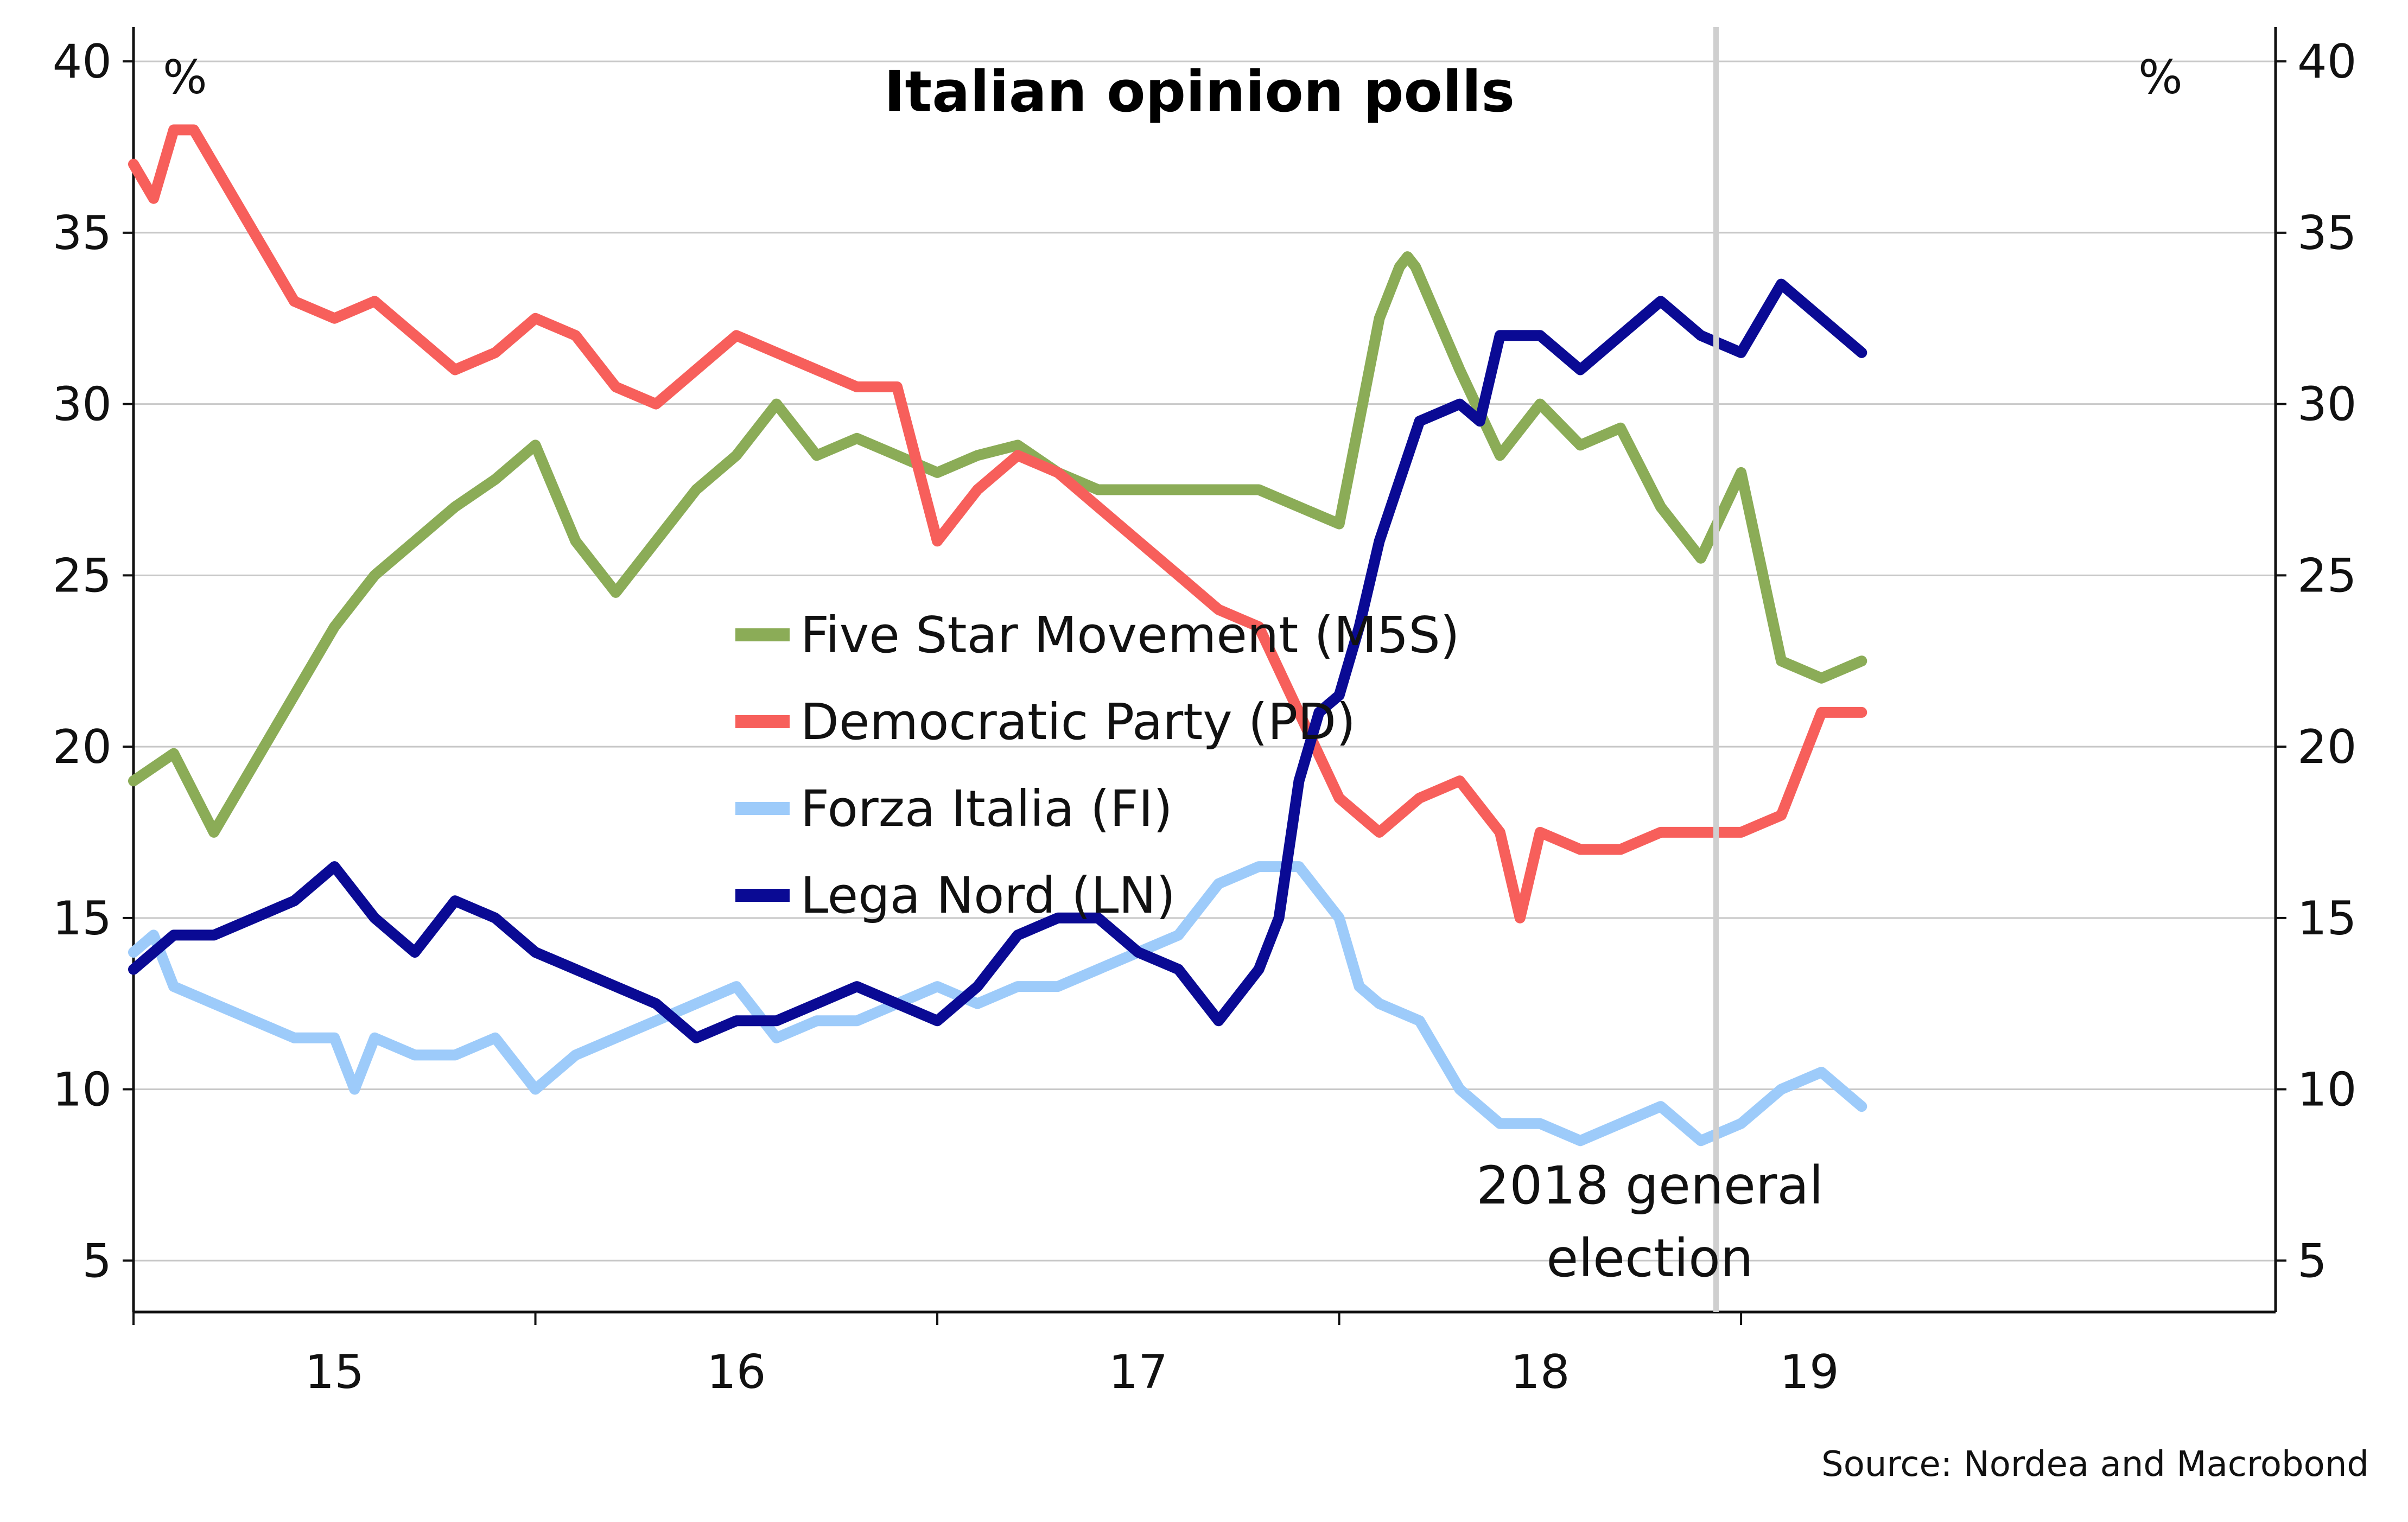  I want to click on legend-label-2: Forza Italia (FI), so click(986, 809).